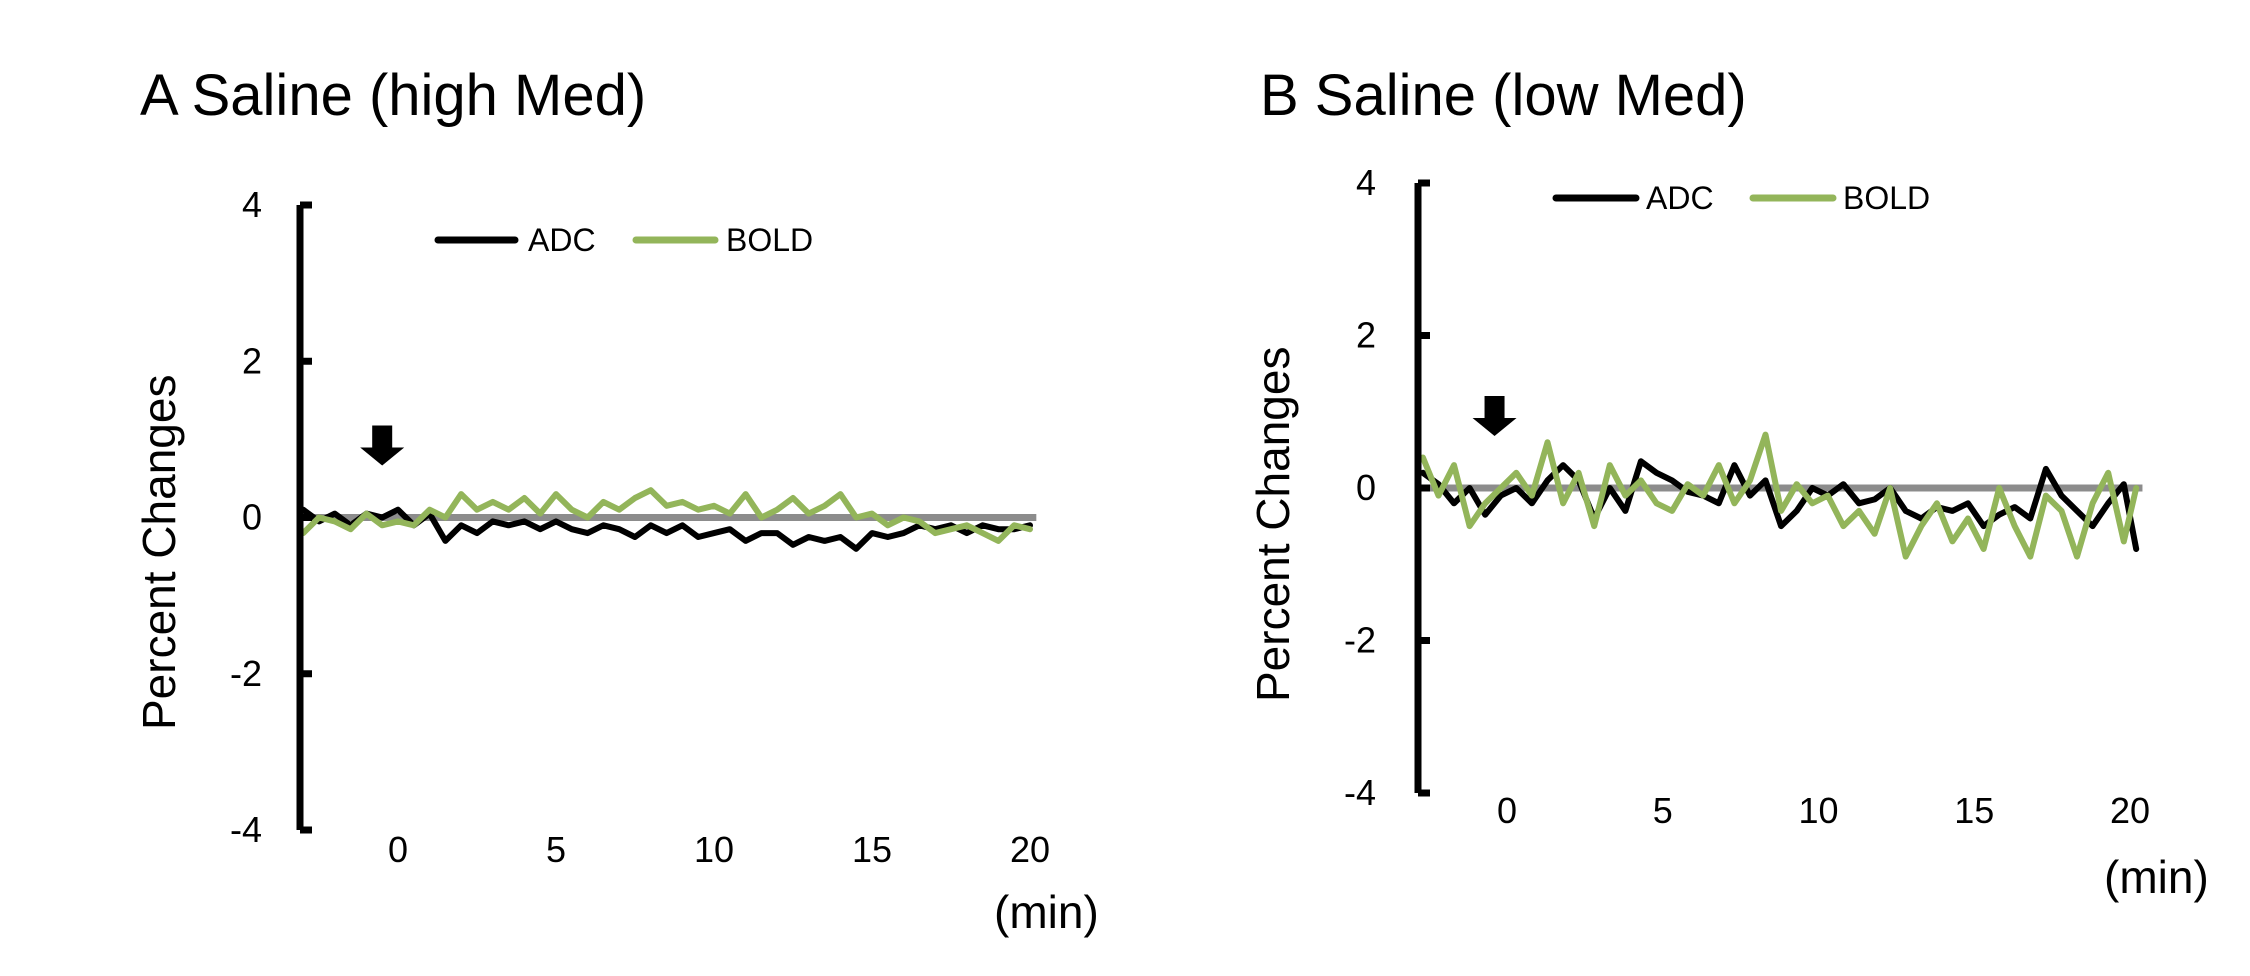 The image size is (2250, 976). Describe the element at coordinates (393, 95) in the screenshot. I see `chart-title: A Saline (high Med)` at that location.